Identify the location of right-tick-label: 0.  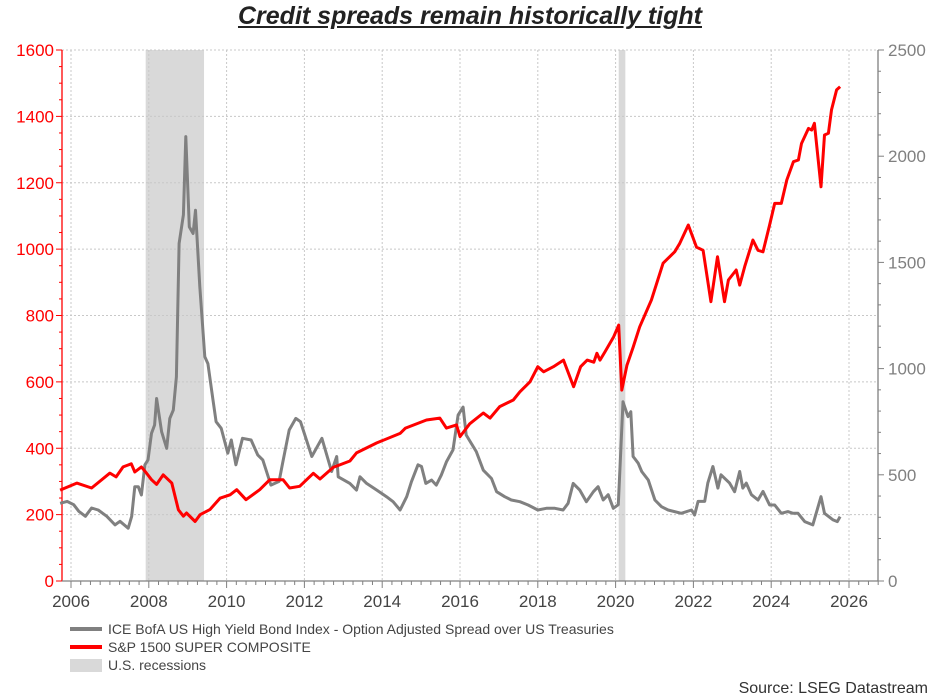
(892, 581).